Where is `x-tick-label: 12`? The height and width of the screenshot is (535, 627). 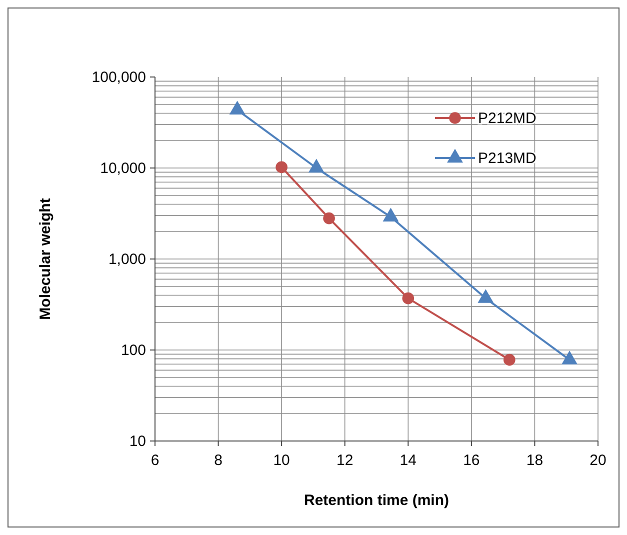
x-tick-label: 12 is located at coordinates (345, 460).